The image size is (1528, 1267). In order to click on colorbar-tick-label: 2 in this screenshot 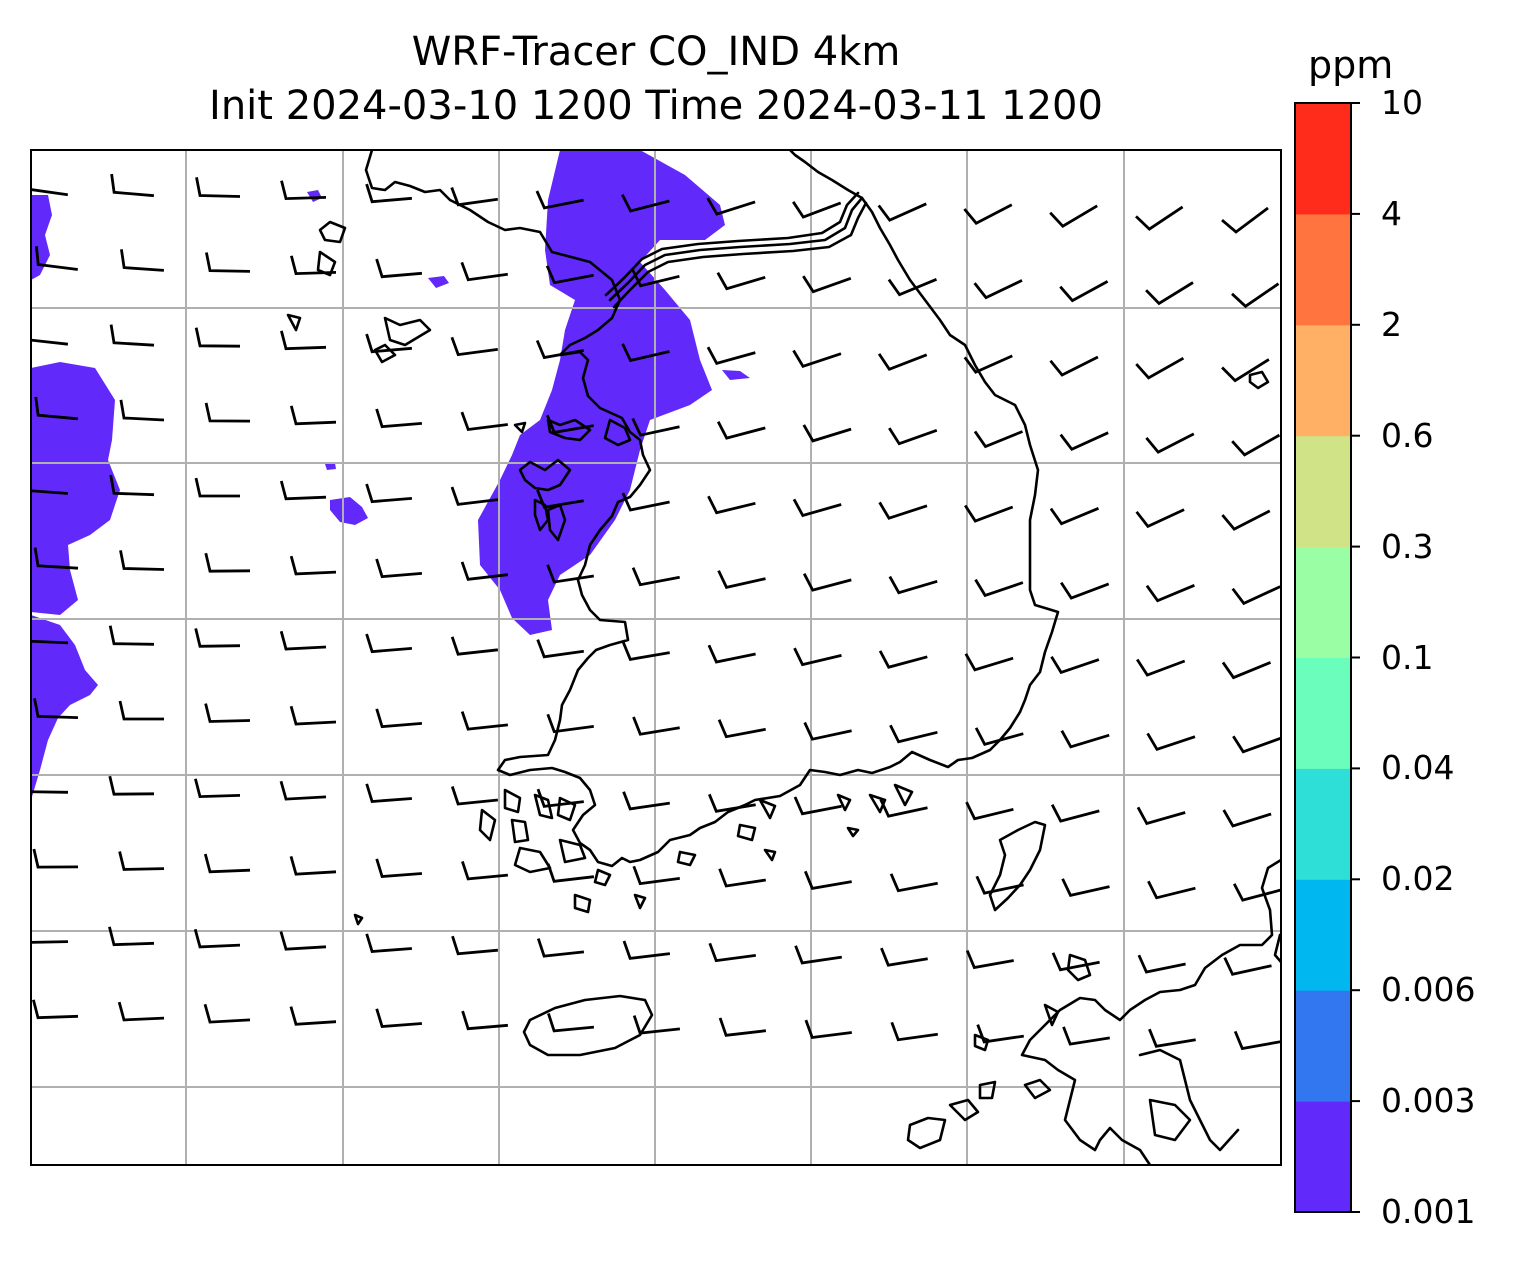, I will do `click(1391, 324)`.